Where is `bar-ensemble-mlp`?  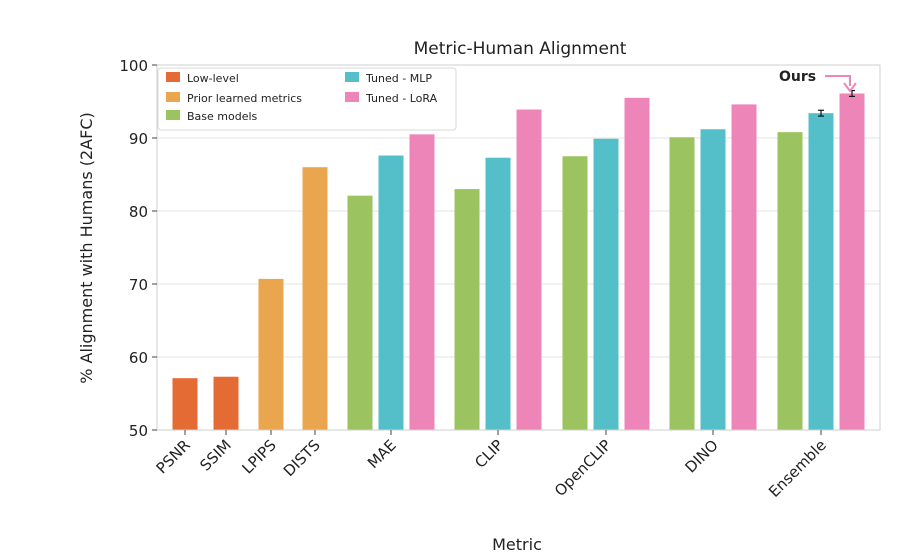
bar-ensemble-mlp is located at coordinates (821, 272).